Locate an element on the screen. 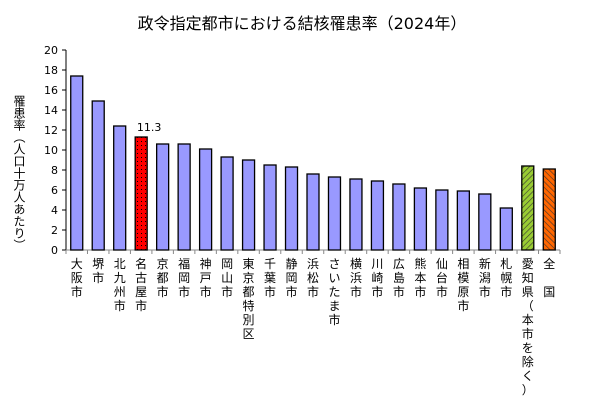  x-tick-label: （ is located at coordinates (528, 306).